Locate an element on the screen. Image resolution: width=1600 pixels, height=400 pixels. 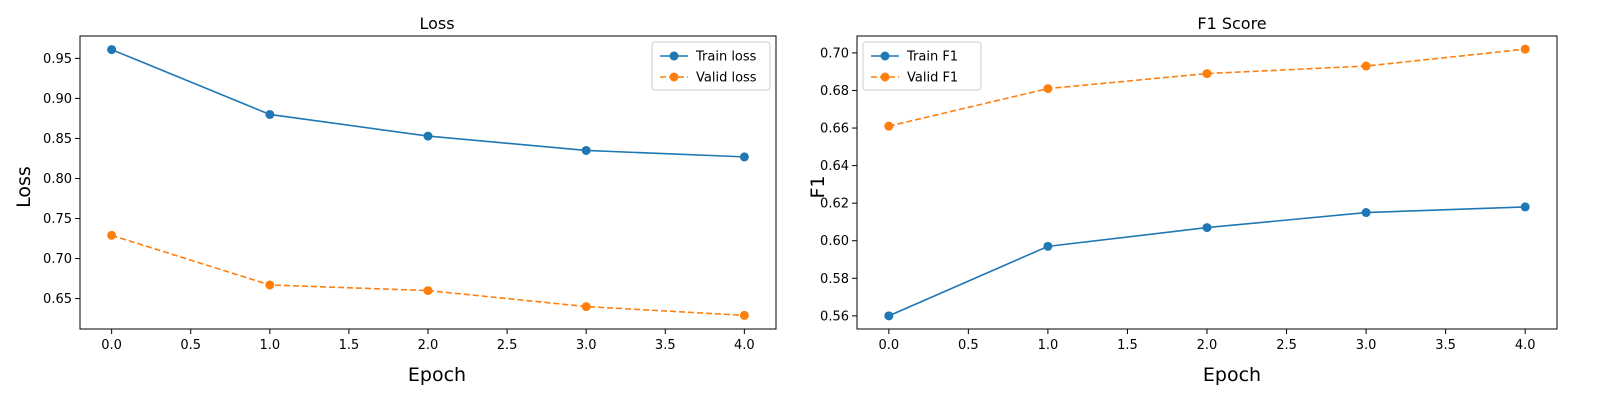
loss-x-tick-label: 4.0 is located at coordinates (744, 345).